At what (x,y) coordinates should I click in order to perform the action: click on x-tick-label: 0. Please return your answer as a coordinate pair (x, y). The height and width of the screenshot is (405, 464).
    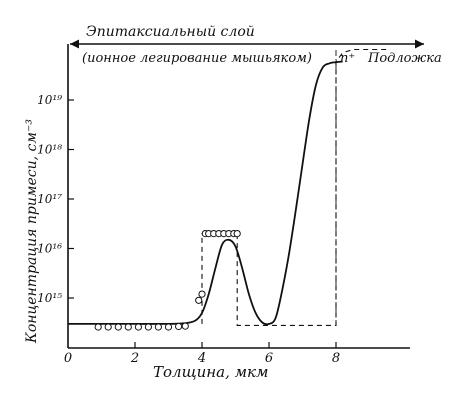
    Looking at the image, I should click on (68, 358).